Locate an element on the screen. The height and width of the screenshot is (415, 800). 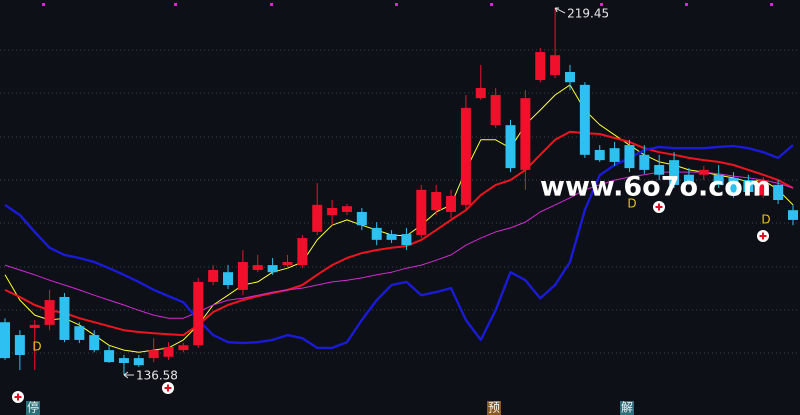
bottom-label: 停 is located at coordinates (33, 407).